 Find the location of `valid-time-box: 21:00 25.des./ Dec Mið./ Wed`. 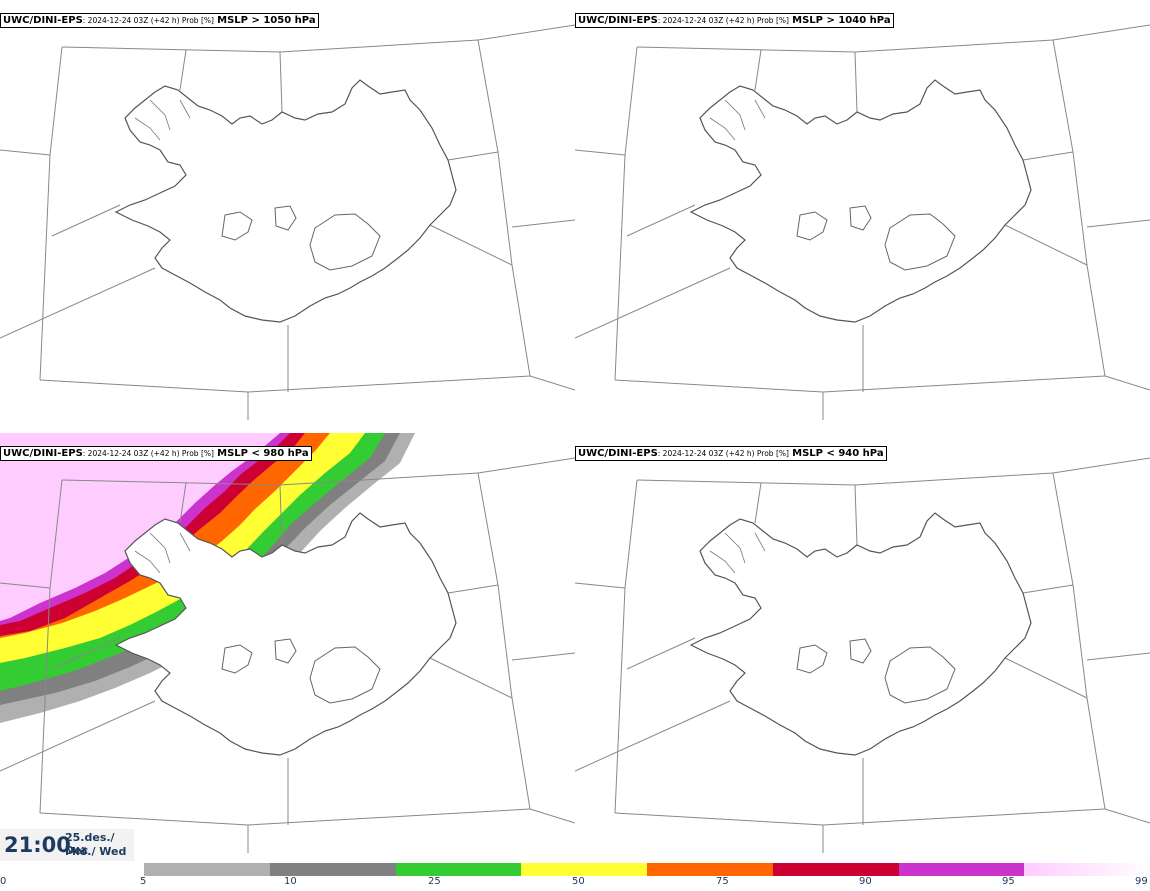

valid-time-box: 21:00 25.des./ Dec Mið./ Wed is located at coordinates (67, 845).